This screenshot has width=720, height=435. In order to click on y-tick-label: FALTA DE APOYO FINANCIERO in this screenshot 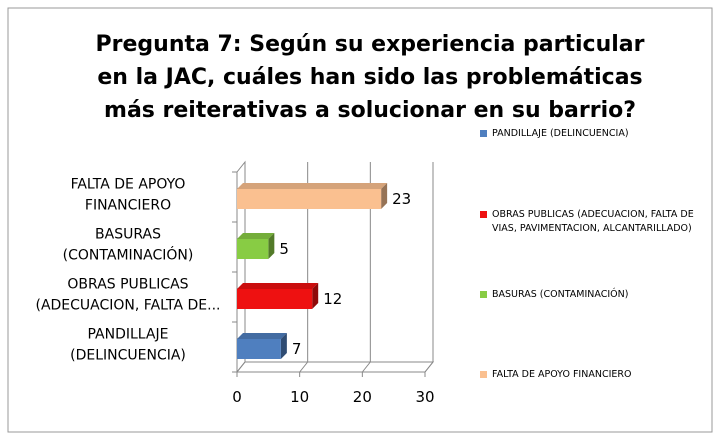, I will do `click(128, 195)`.